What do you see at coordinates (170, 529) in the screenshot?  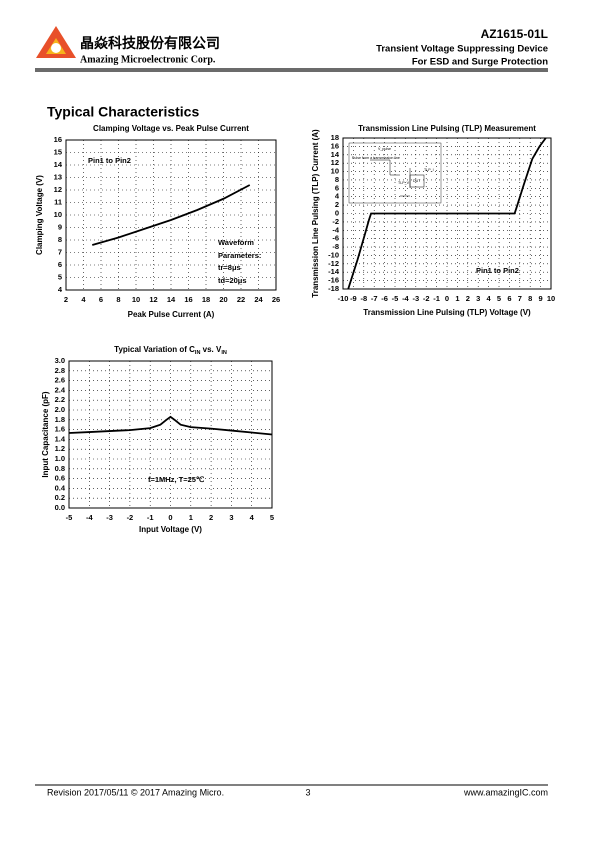 I see `x-axis-label: Input Voltage (V)` at bounding box center [170, 529].